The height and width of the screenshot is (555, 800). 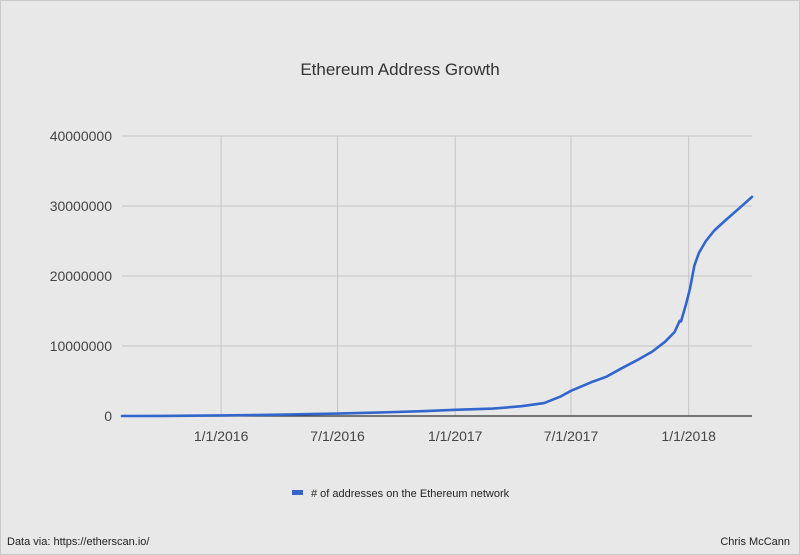 I want to click on x-tick-label: 1/1/2017, so click(x=455, y=436).